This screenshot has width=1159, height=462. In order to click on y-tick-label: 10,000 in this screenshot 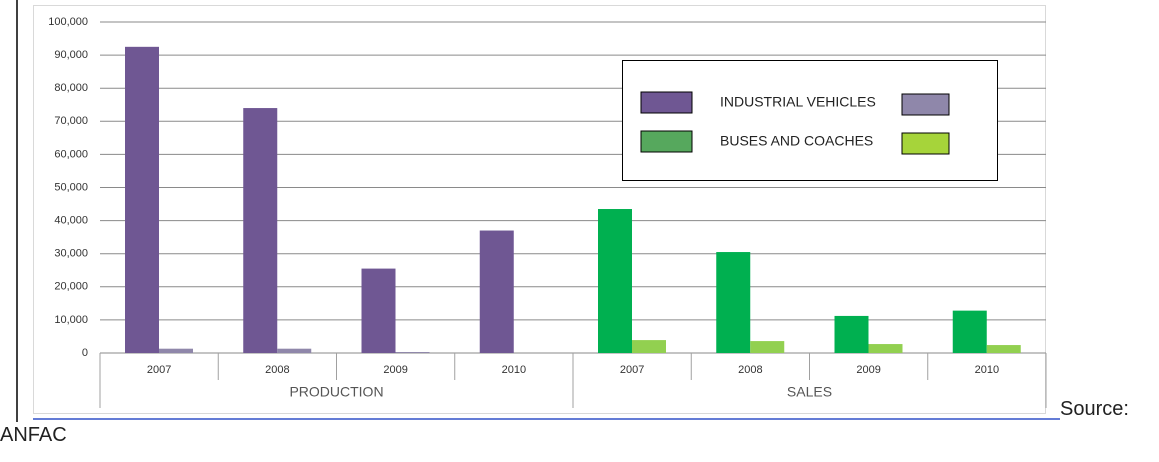, I will do `click(71, 320)`.